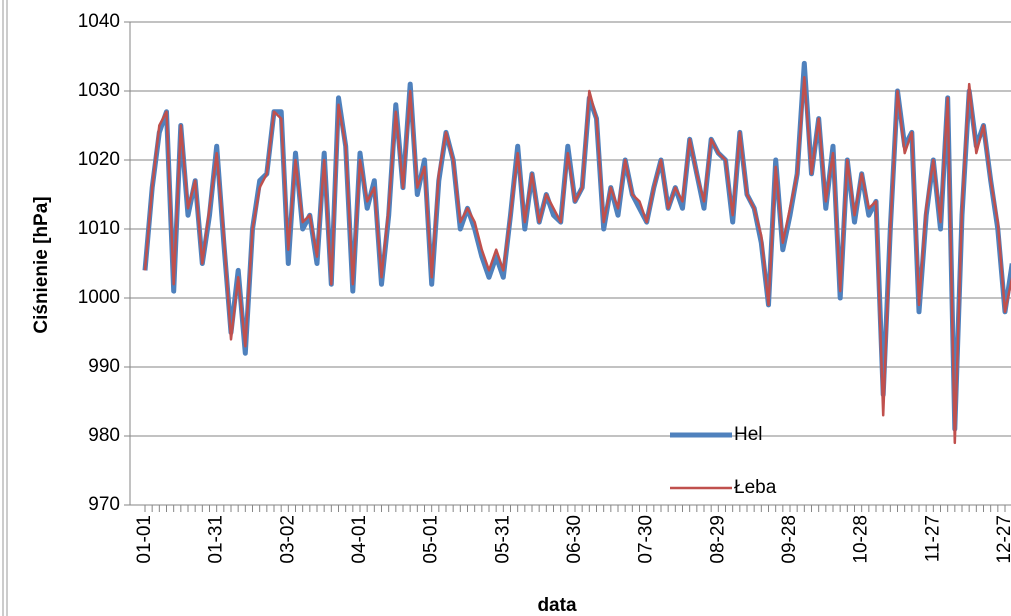 The width and height of the screenshot is (1011, 616). Describe the element at coordinates (359, 539) in the screenshot. I see `x-tick-label: 04-01` at that location.